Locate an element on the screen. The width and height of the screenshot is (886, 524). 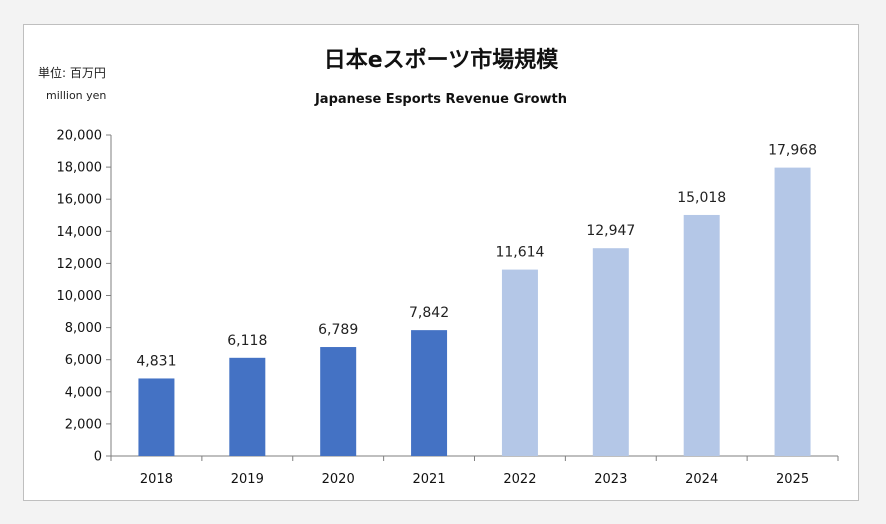
chart-subtitle: Japanese Esports Revenue Growth is located at coordinates (440, 99).